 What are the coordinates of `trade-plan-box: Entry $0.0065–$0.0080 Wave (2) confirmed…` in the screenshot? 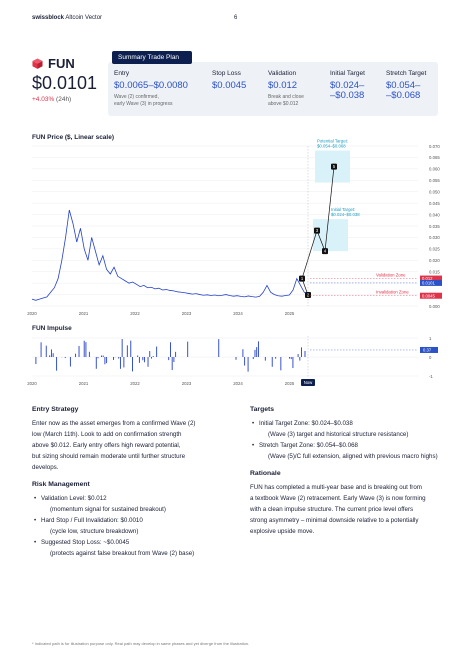 It's located at (273, 89).